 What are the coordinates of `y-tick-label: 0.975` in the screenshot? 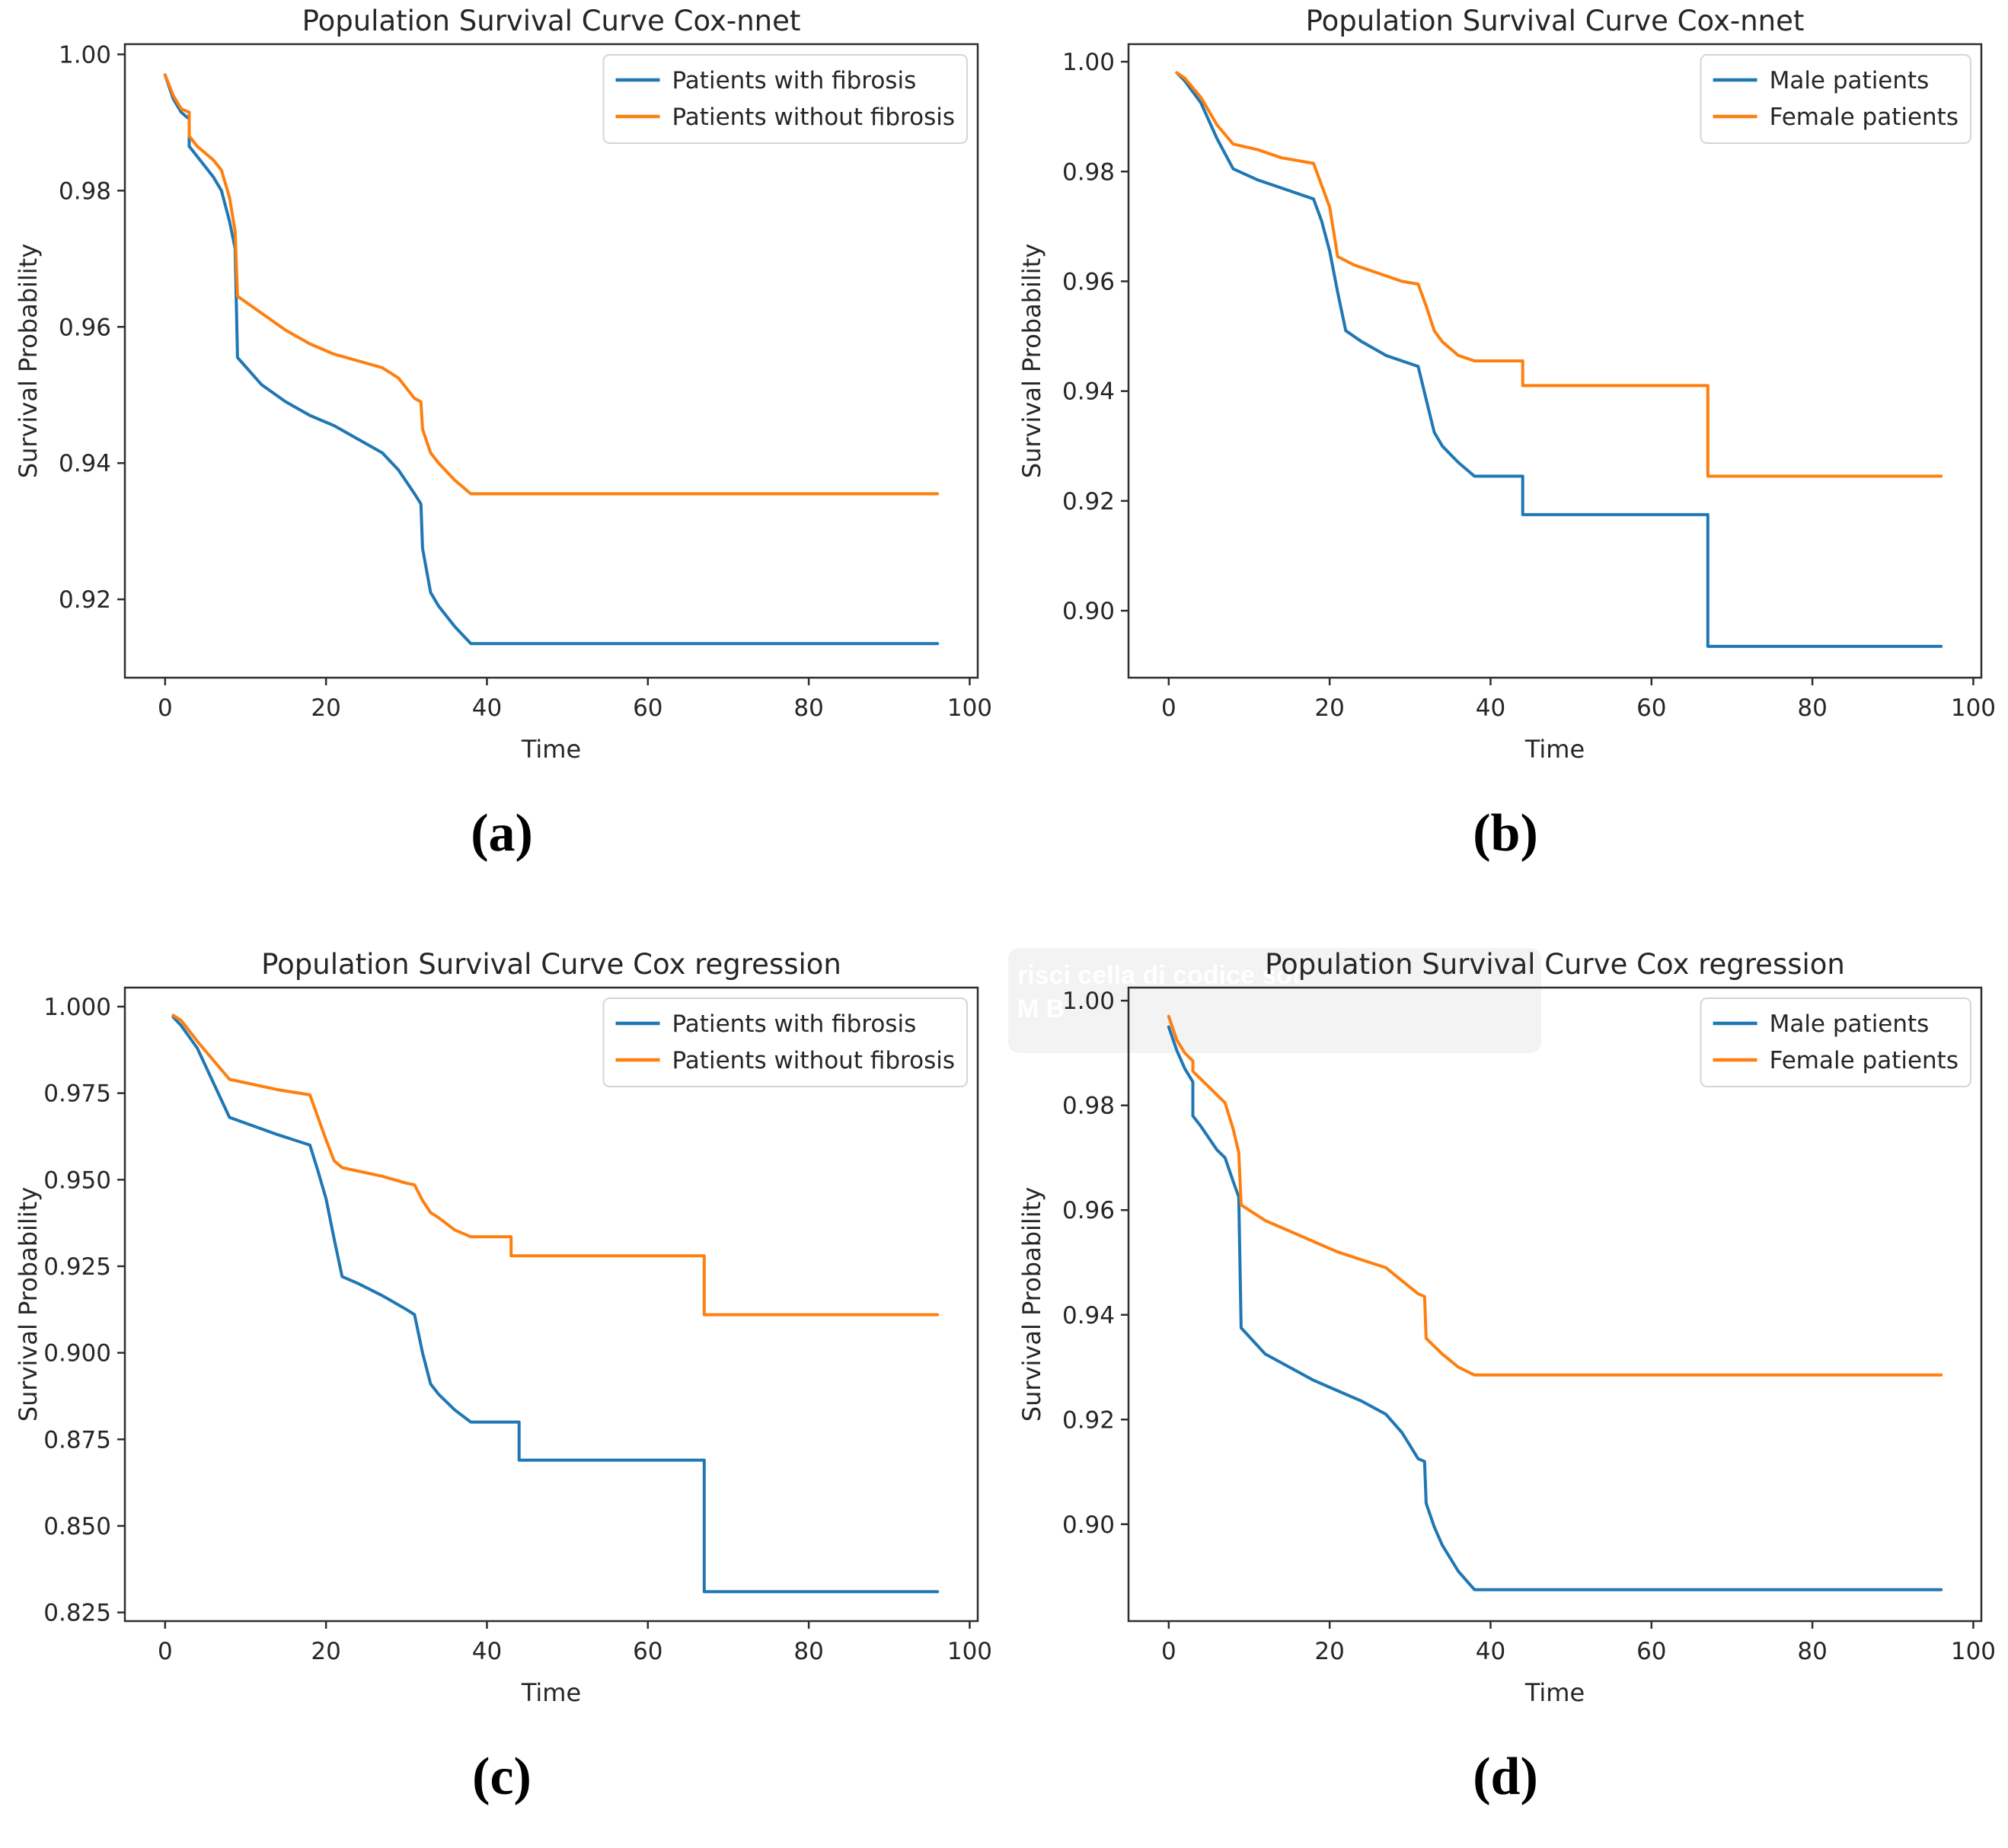 It's located at (77, 1094).